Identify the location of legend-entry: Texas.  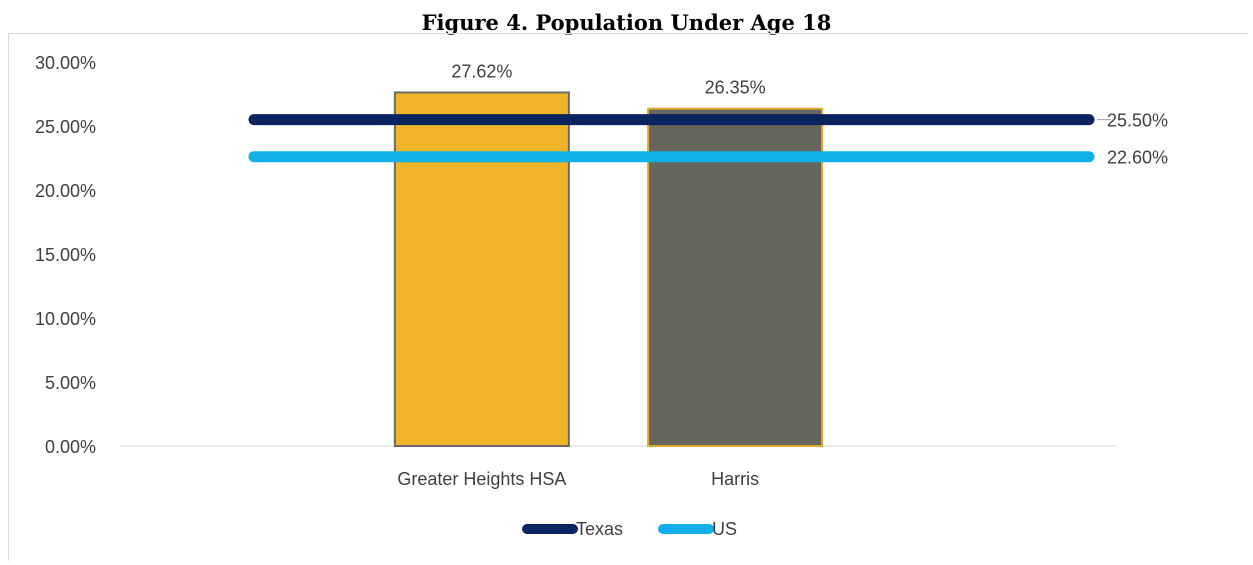
(599, 529).